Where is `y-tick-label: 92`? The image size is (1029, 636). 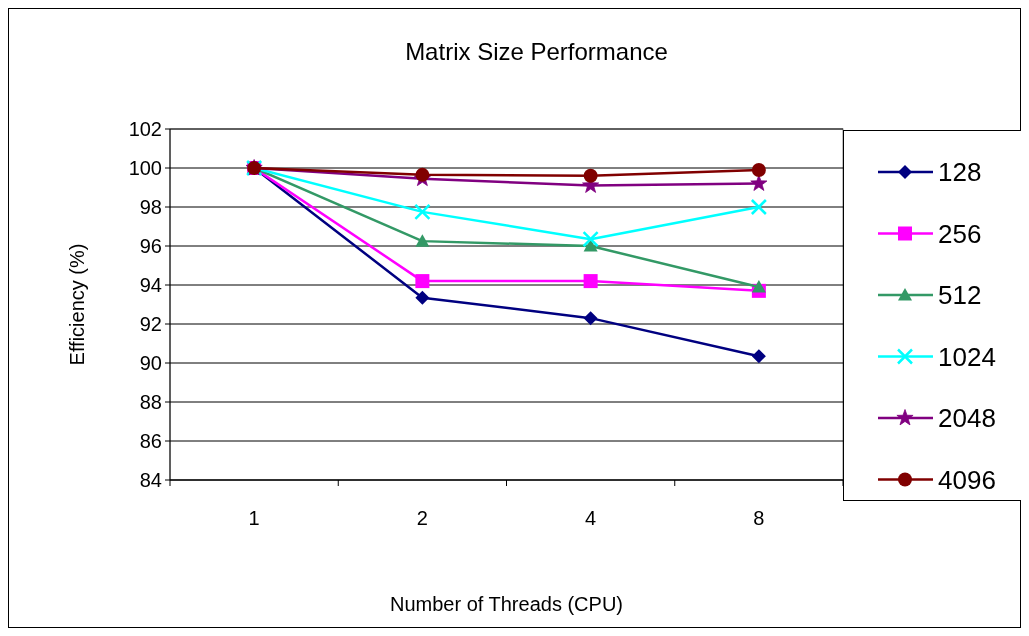 y-tick-label: 92 is located at coordinates (150, 324).